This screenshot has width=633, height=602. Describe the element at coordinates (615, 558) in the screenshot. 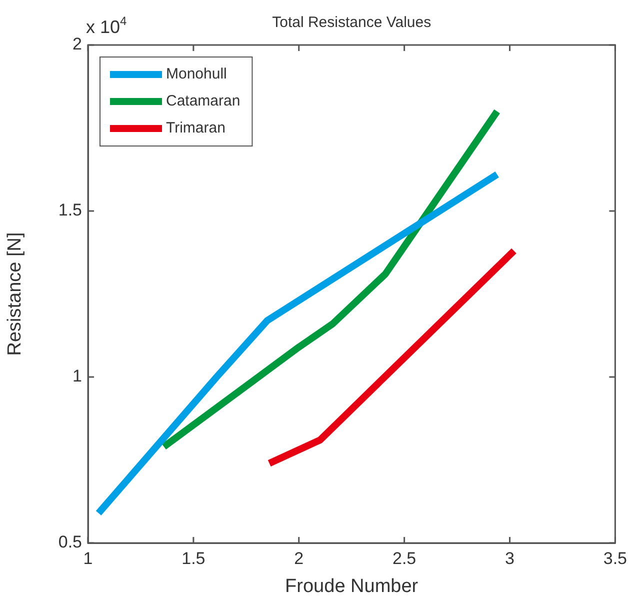

I see `x-tick-label: 3.5` at that location.